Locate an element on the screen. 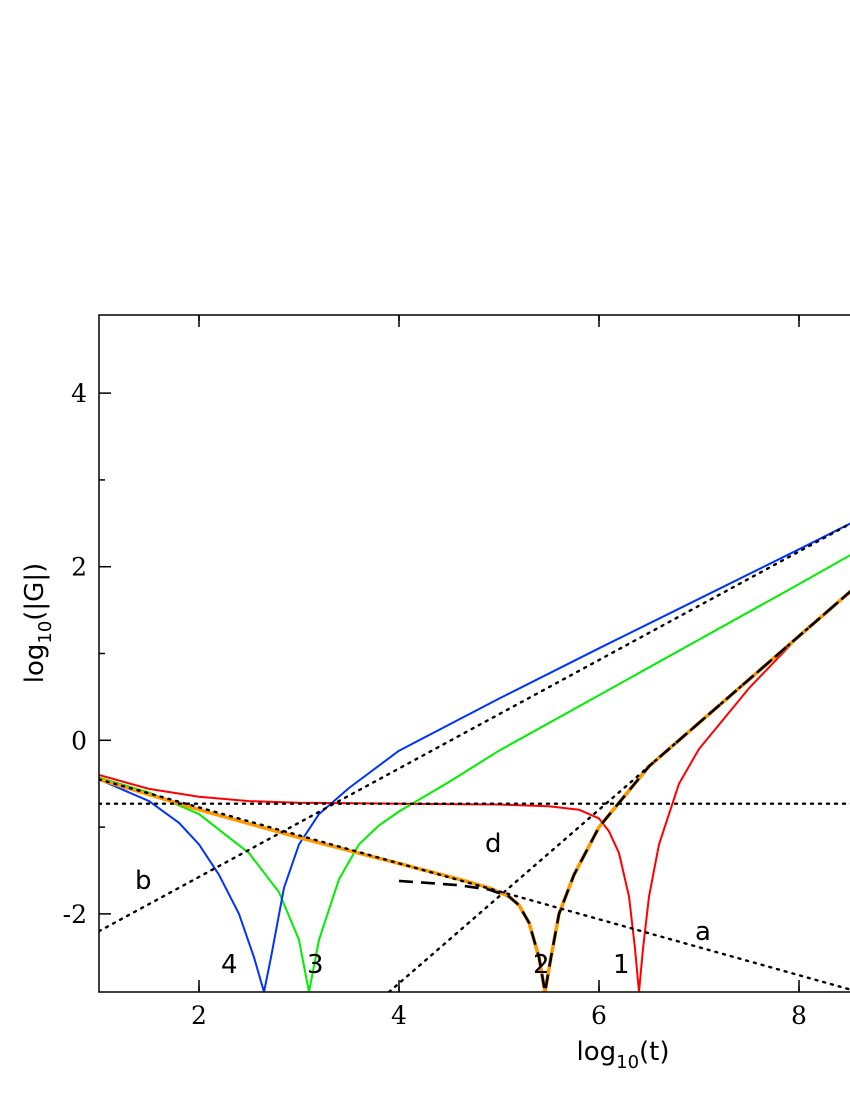 This screenshot has width=850, height=1100. curve-label-2: 2 is located at coordinates (541, 965).